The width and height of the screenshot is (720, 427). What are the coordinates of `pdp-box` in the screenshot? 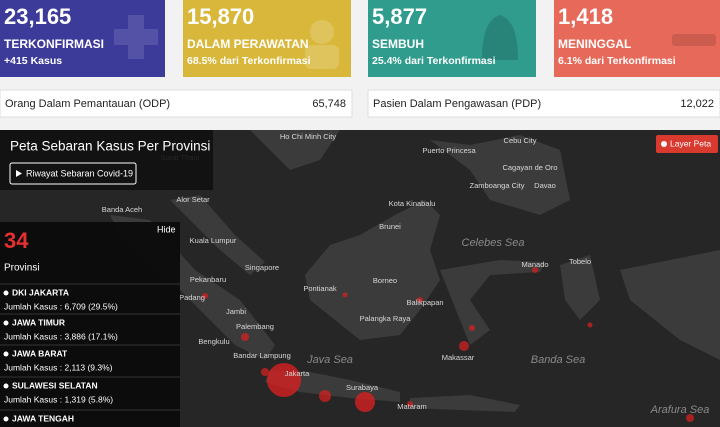 It's located at (543, 103).